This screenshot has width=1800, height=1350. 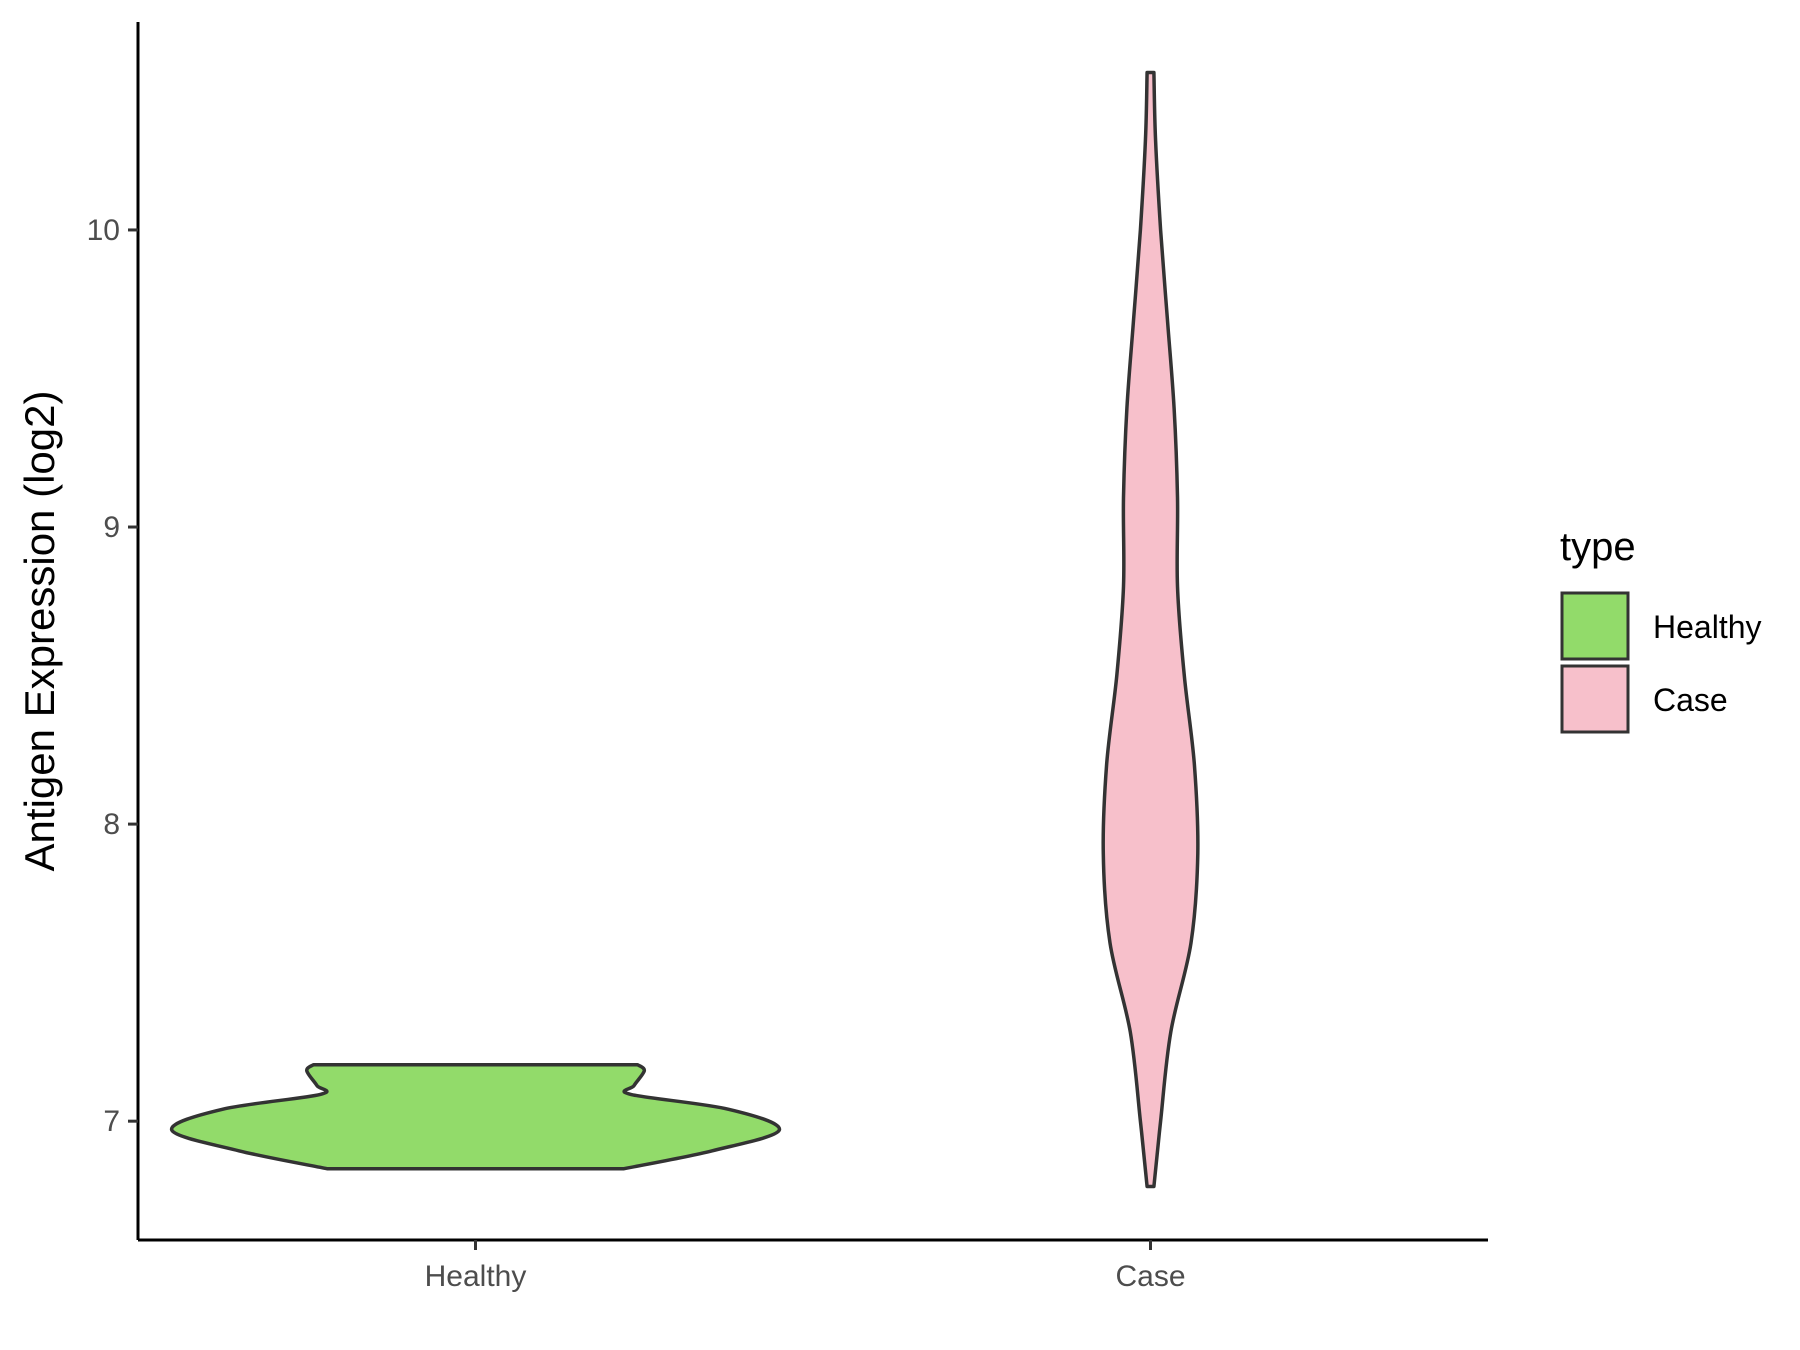 I want to click on x-axis-ticks: Healthy Case, so click(x=805, y=1266).